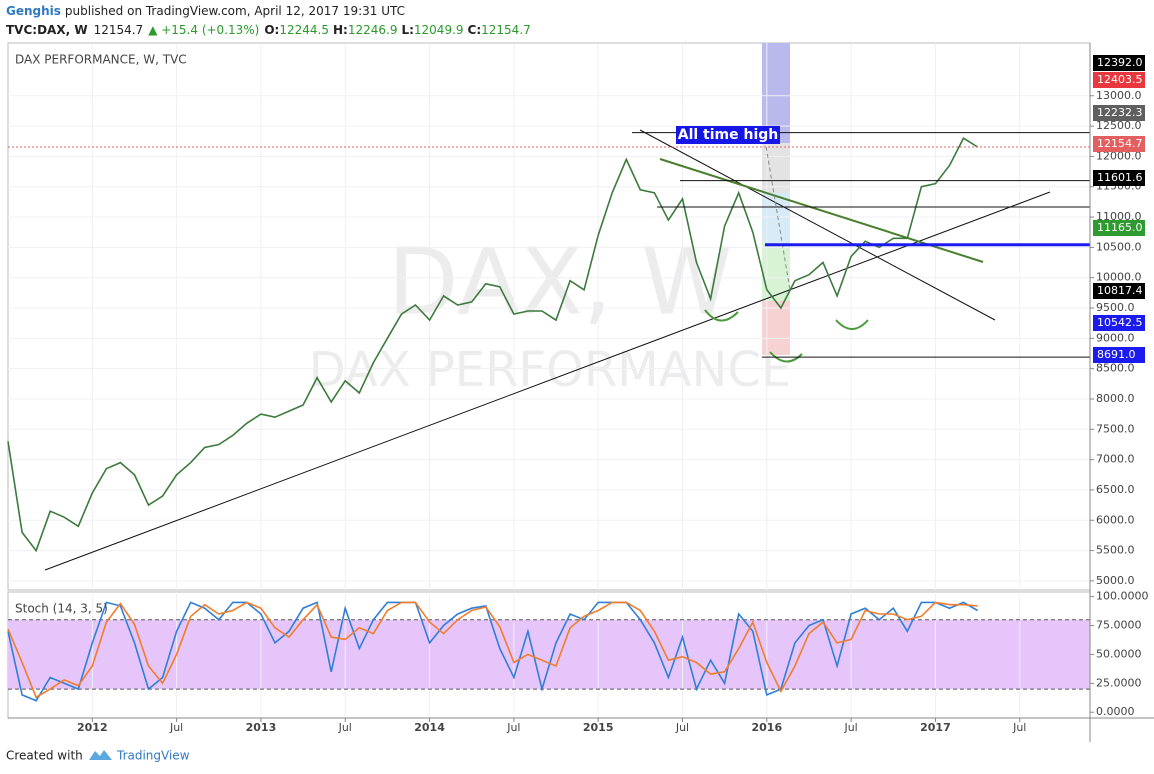 The image size is (1154, 774). What do you see at coordinates (61, 609) in the screenshot?
I see `indicator-title: Stoch (14, 3, 5)` at bounding box center [61, 609].